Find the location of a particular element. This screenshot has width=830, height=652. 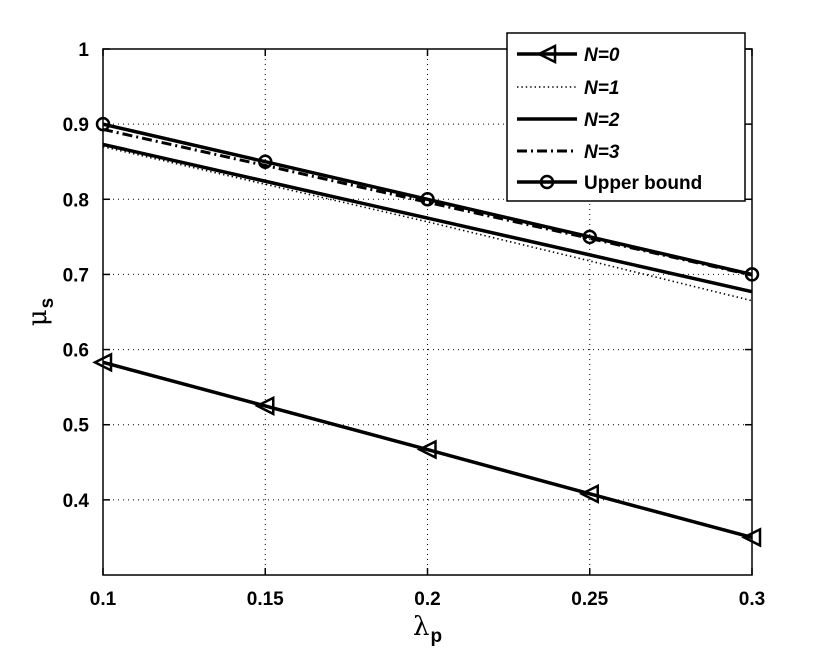

y-tick-label-0: 0.4 is located at coordinates (76, 501).